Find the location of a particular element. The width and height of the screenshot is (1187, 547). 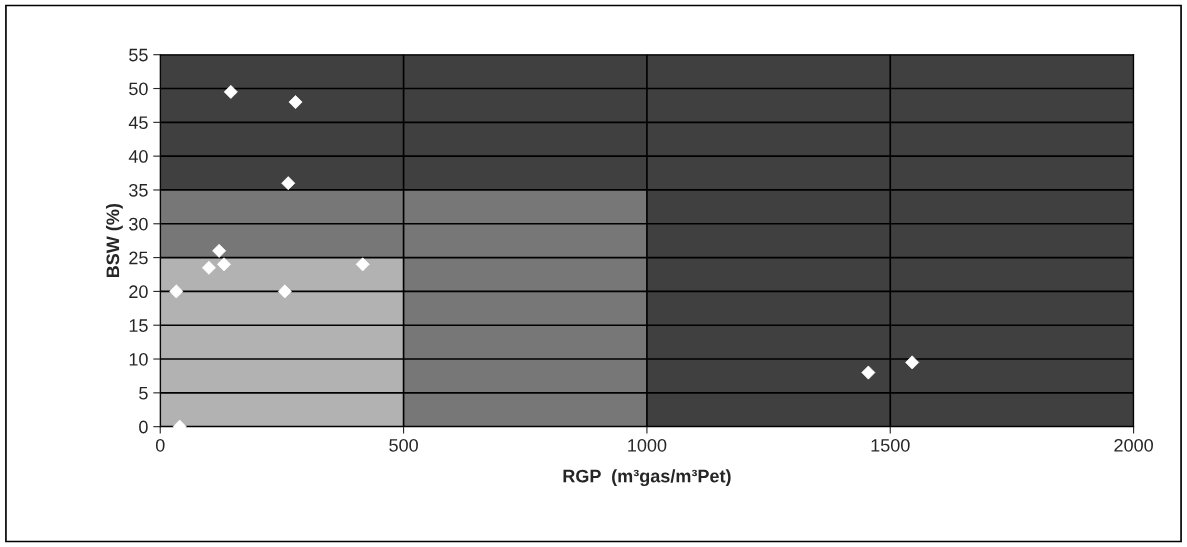

x-tick-label: 0 is located at coordinates (160, 445).